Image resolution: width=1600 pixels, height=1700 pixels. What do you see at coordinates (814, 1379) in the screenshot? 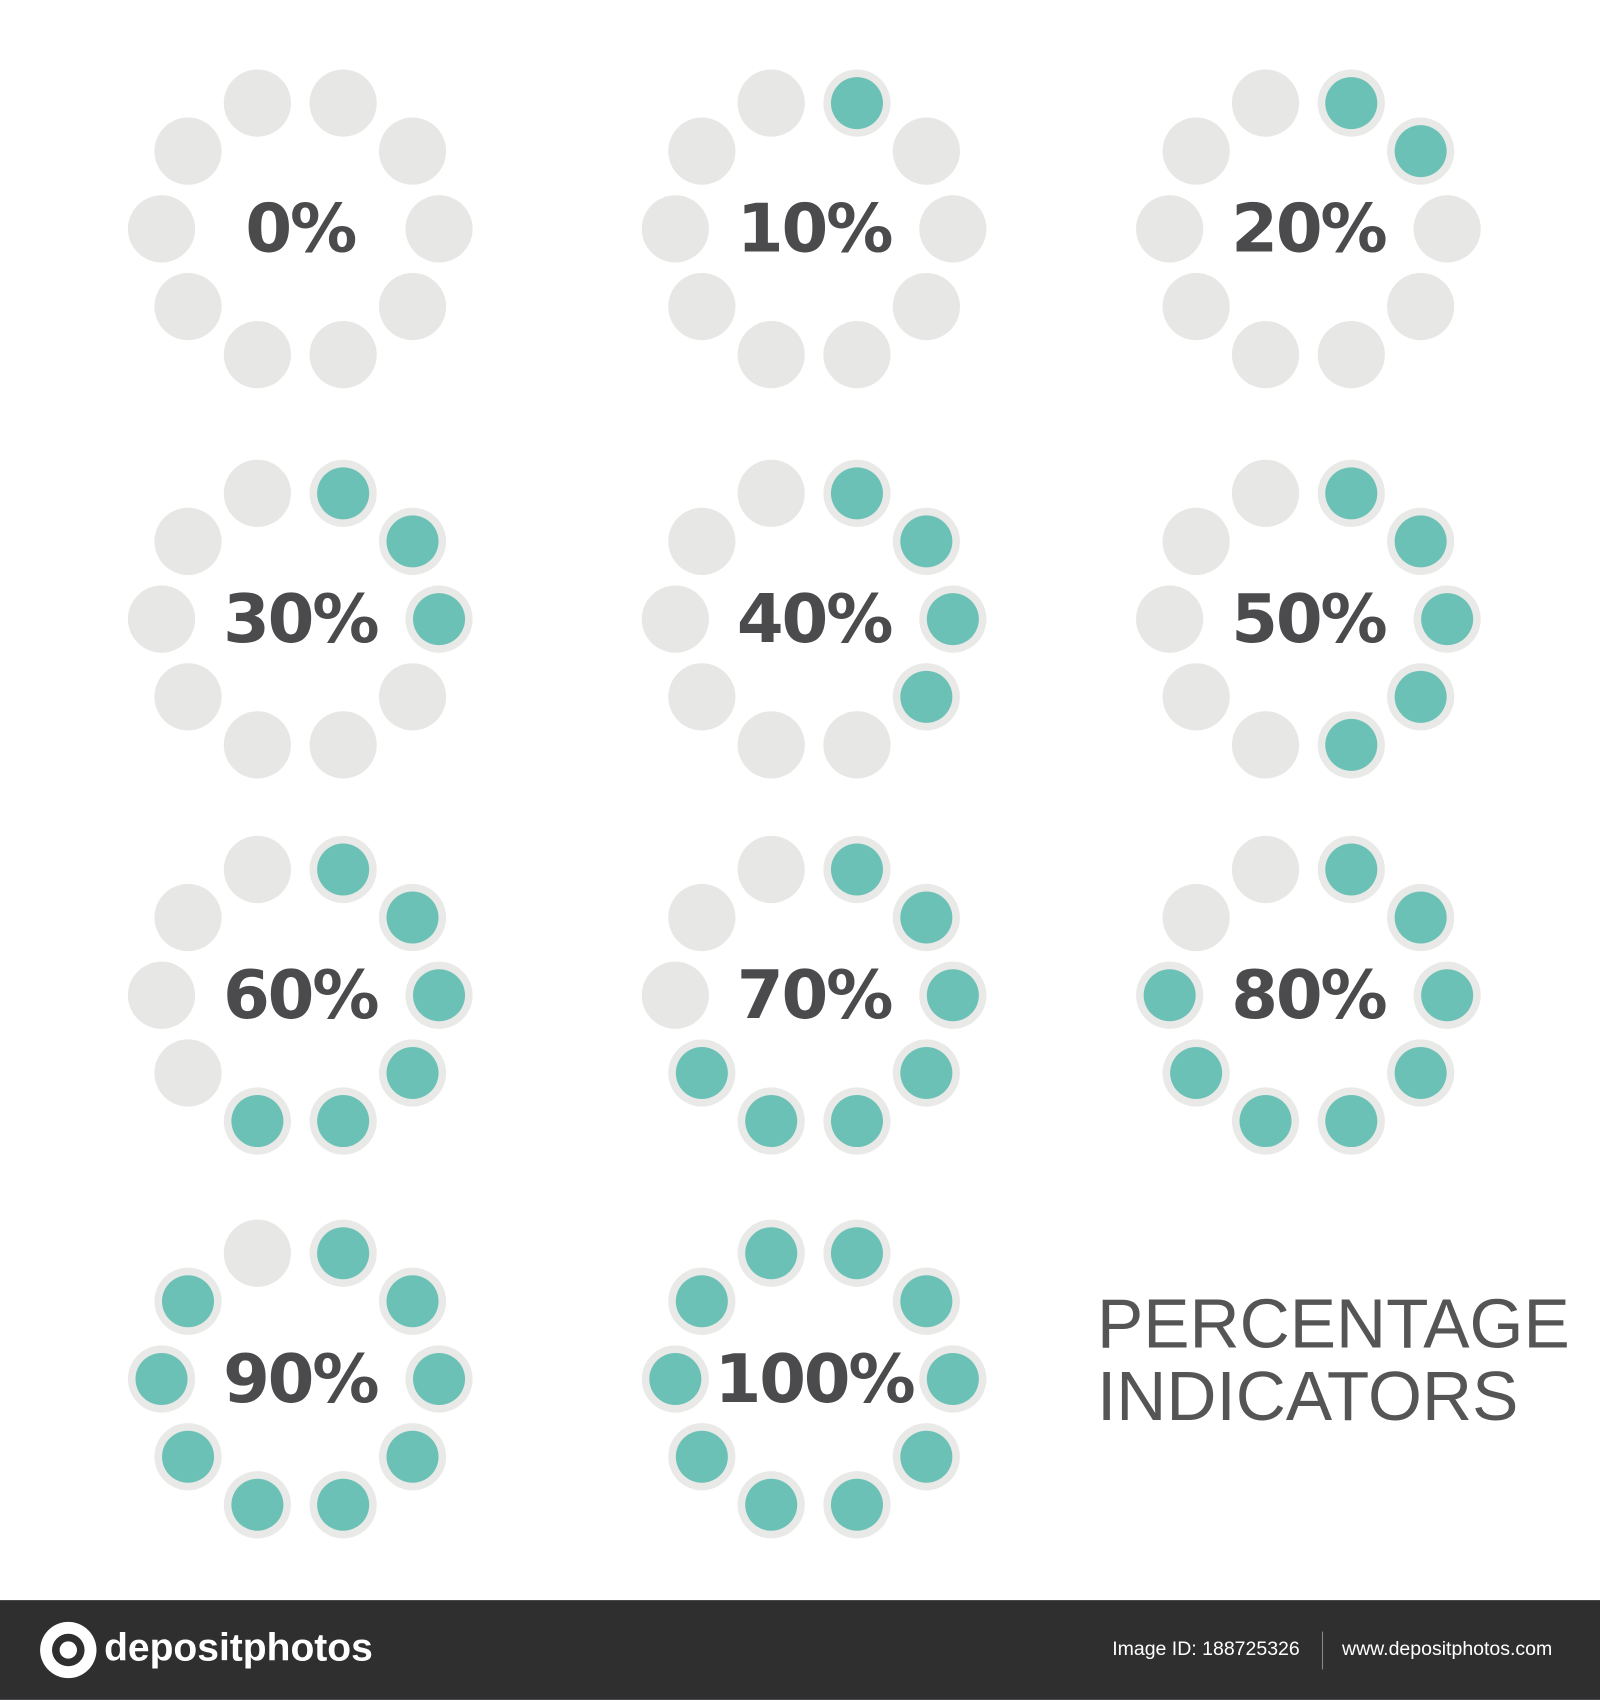
I see `percentage-indicator: 100%` at bounding box center [814, 1379].